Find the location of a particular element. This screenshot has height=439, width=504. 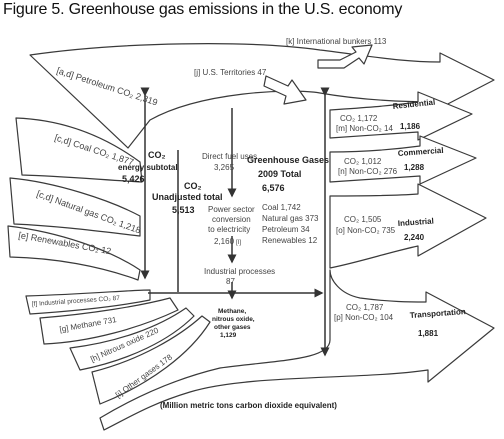

energy-co2-label: CO₂ is located at coordinates (157, 155).